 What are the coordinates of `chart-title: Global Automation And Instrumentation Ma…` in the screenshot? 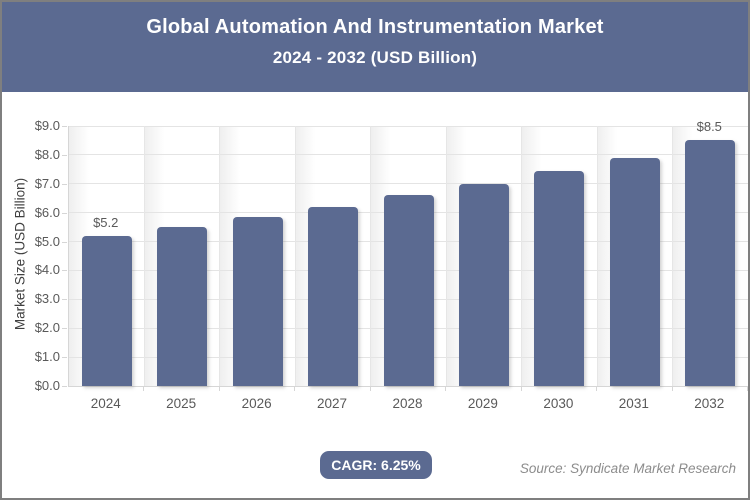 It's located at (375, 27).